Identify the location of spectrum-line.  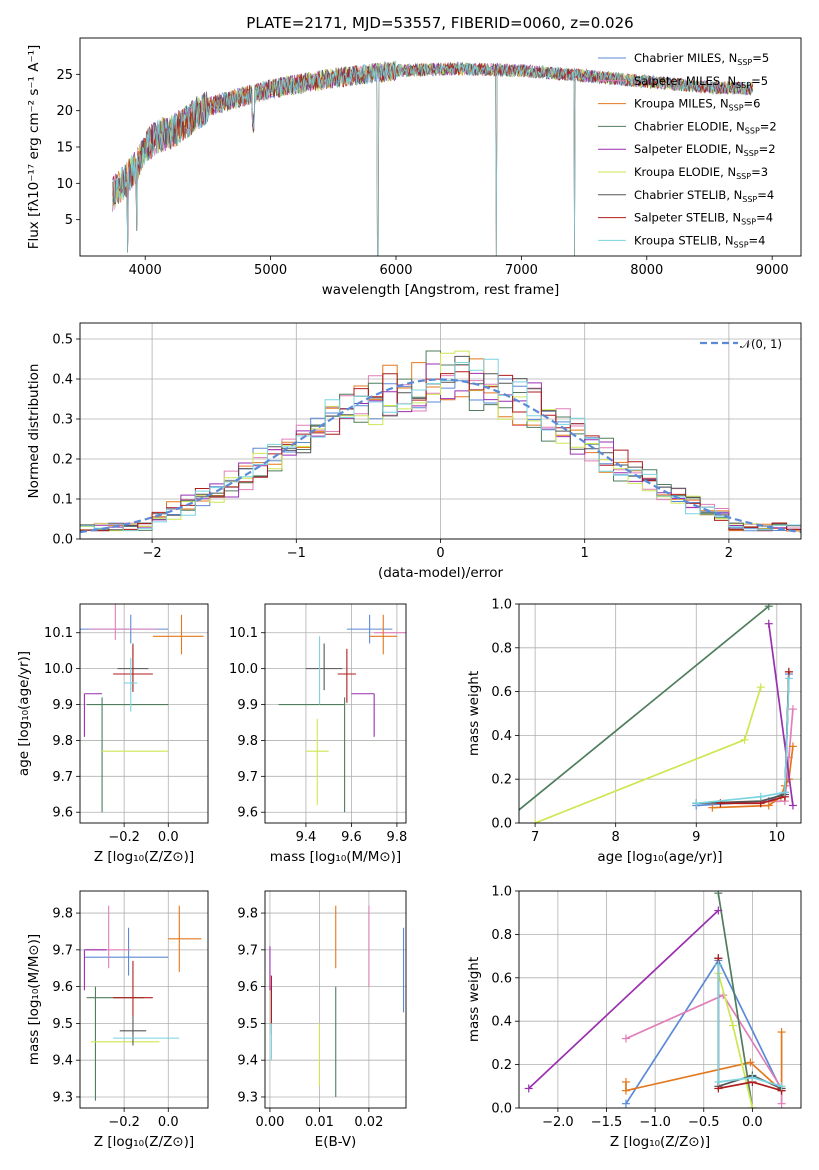
(433, 159).